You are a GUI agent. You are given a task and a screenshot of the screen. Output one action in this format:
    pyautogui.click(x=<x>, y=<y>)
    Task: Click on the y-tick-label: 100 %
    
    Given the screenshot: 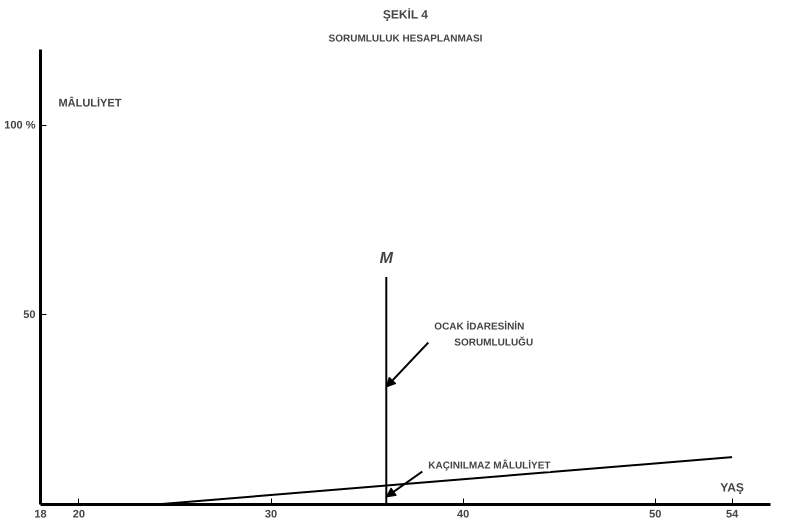 What is the action you would take?
    pyautogui.click(x=20, y=125)
    